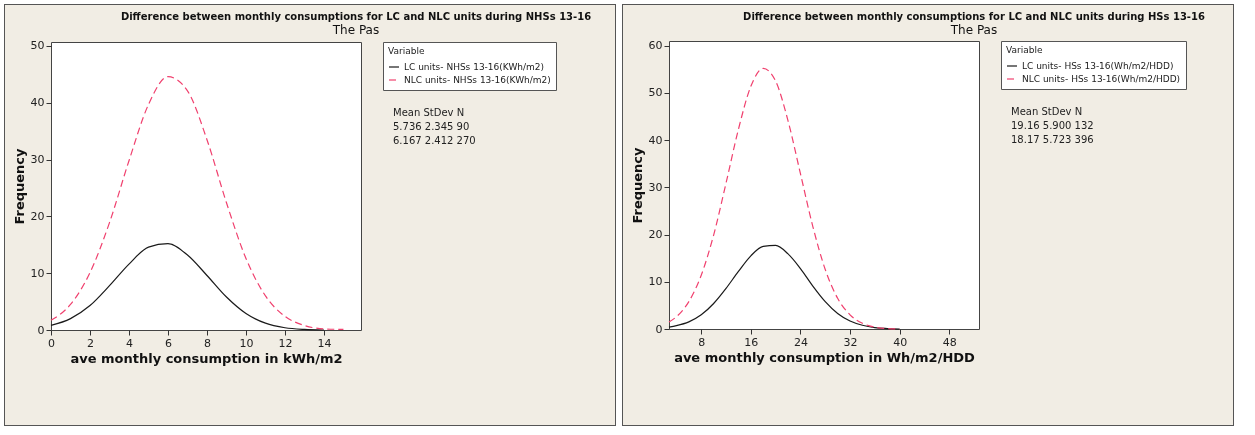 The width and height of the screenshot is (1255, 435). I want to click on x-tick-label: 4, so click(129, 343).